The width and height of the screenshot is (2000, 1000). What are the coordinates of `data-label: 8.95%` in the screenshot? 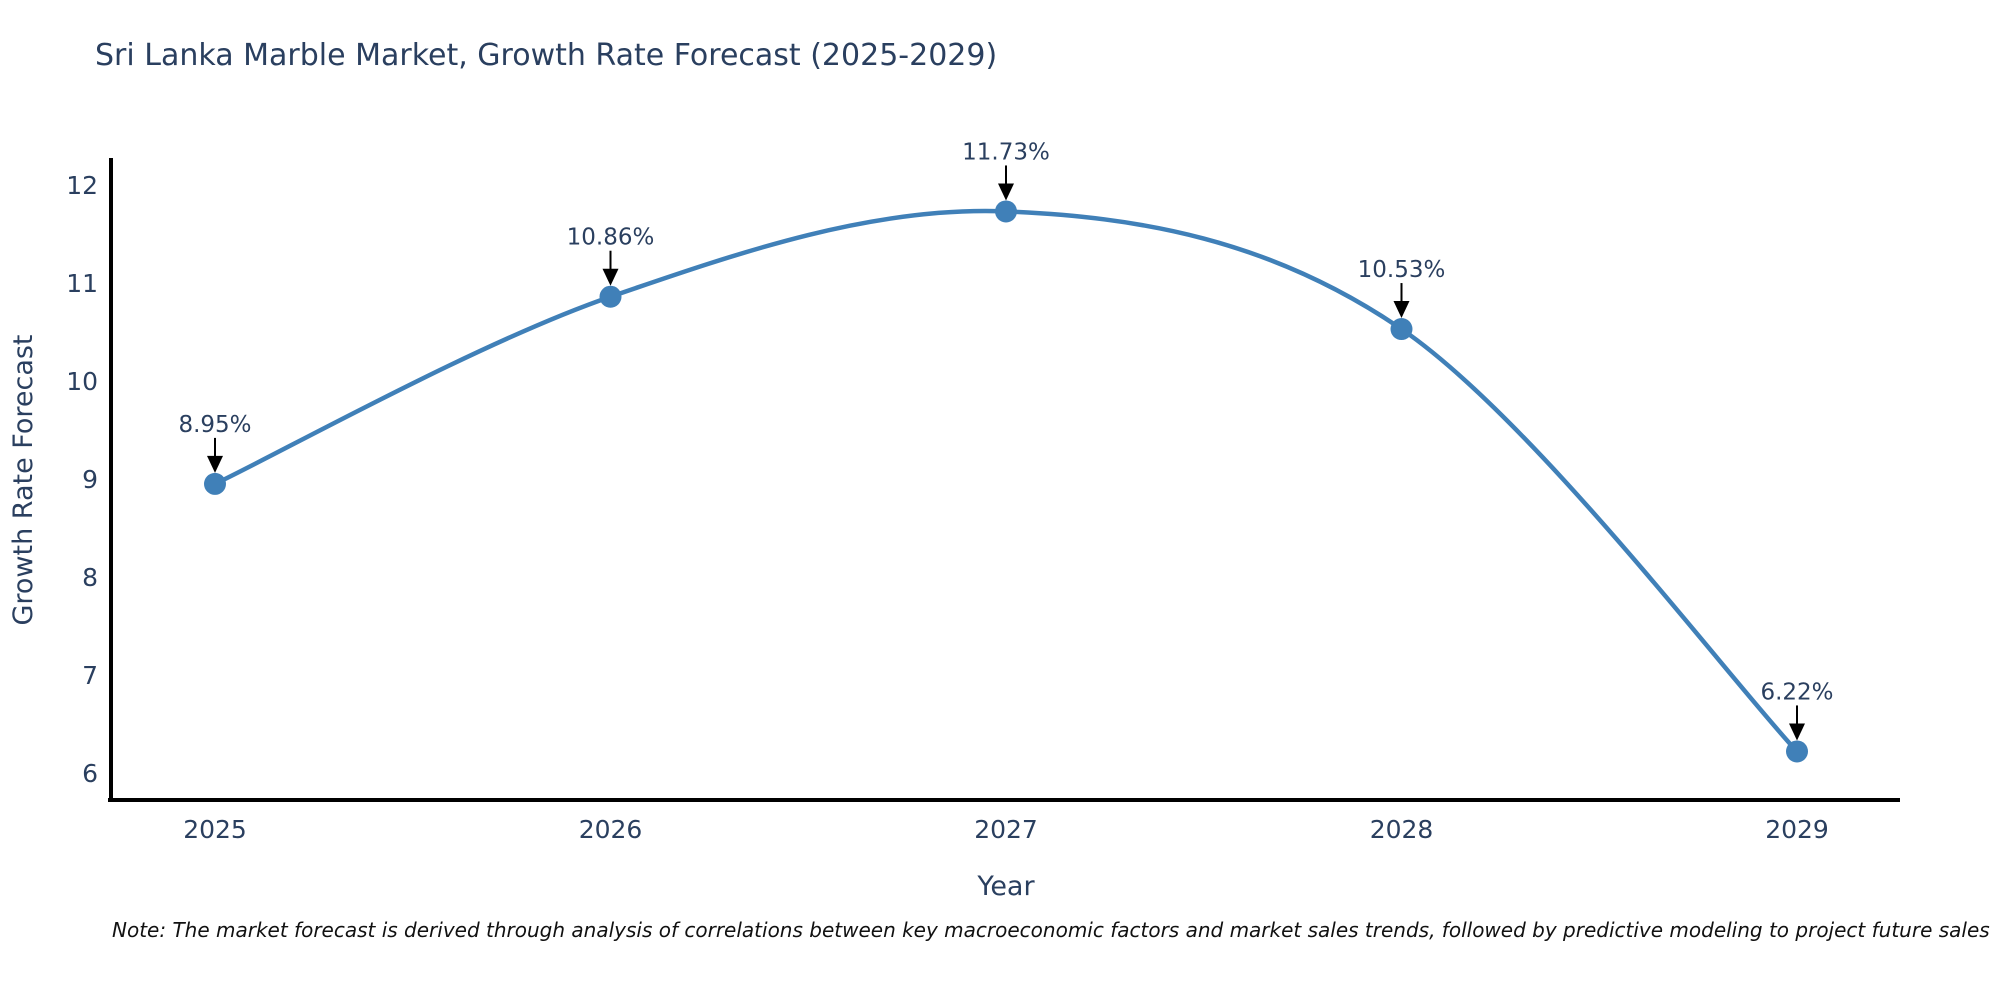 It's located at (214, 425).